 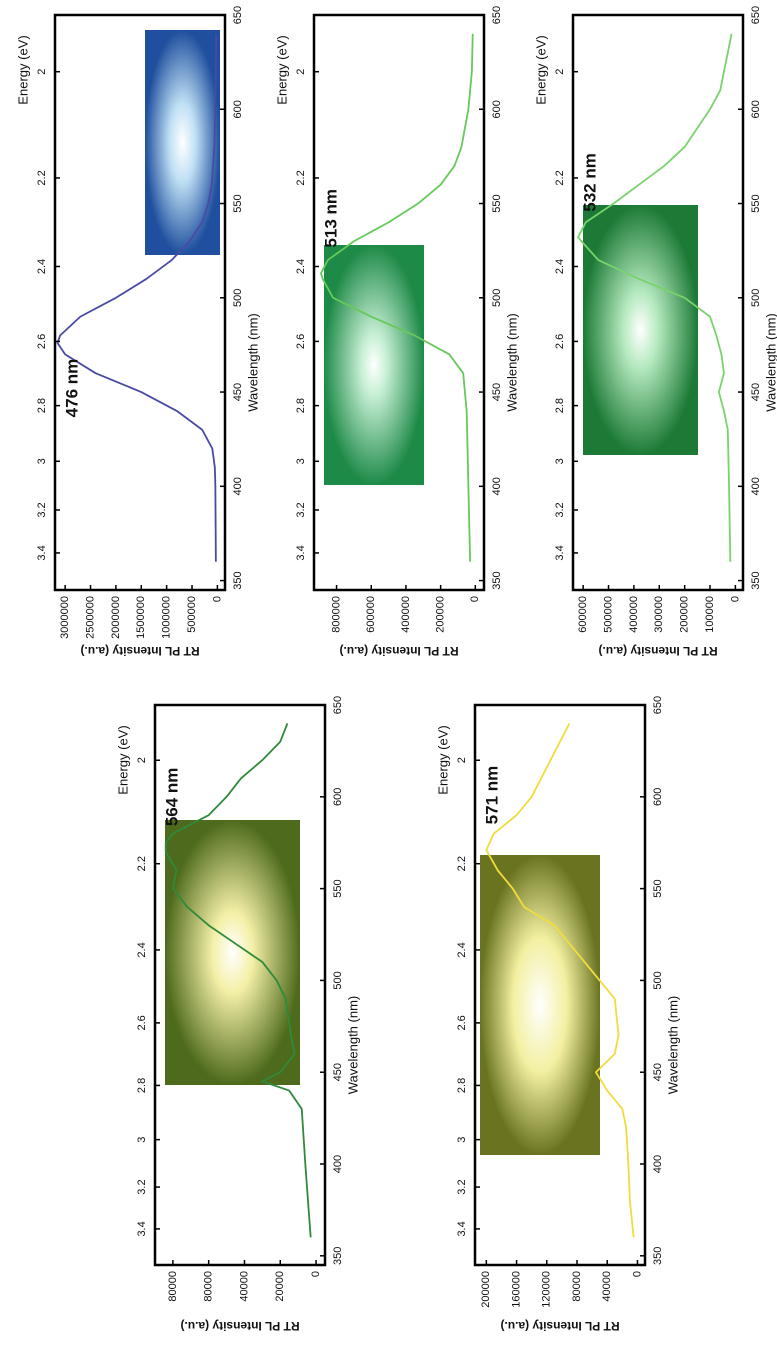 I want to click on y-tick-label: 800000, so click(x=336, y=614).